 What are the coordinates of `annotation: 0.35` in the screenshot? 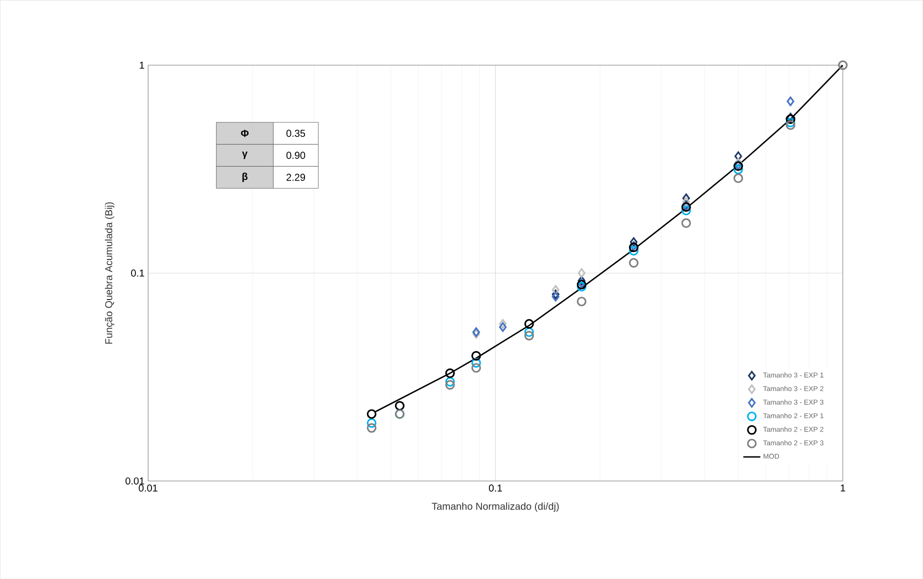 It's located at (296, 133).